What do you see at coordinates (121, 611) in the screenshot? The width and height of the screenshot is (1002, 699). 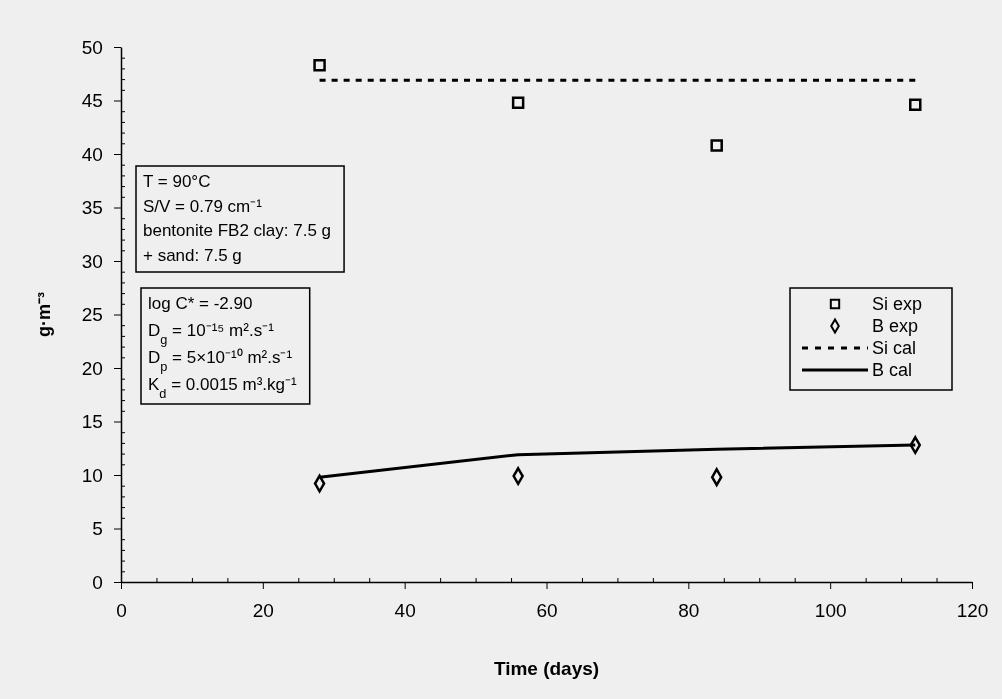 I see `x-tick-label: 0` at bounding box center [121, 611].